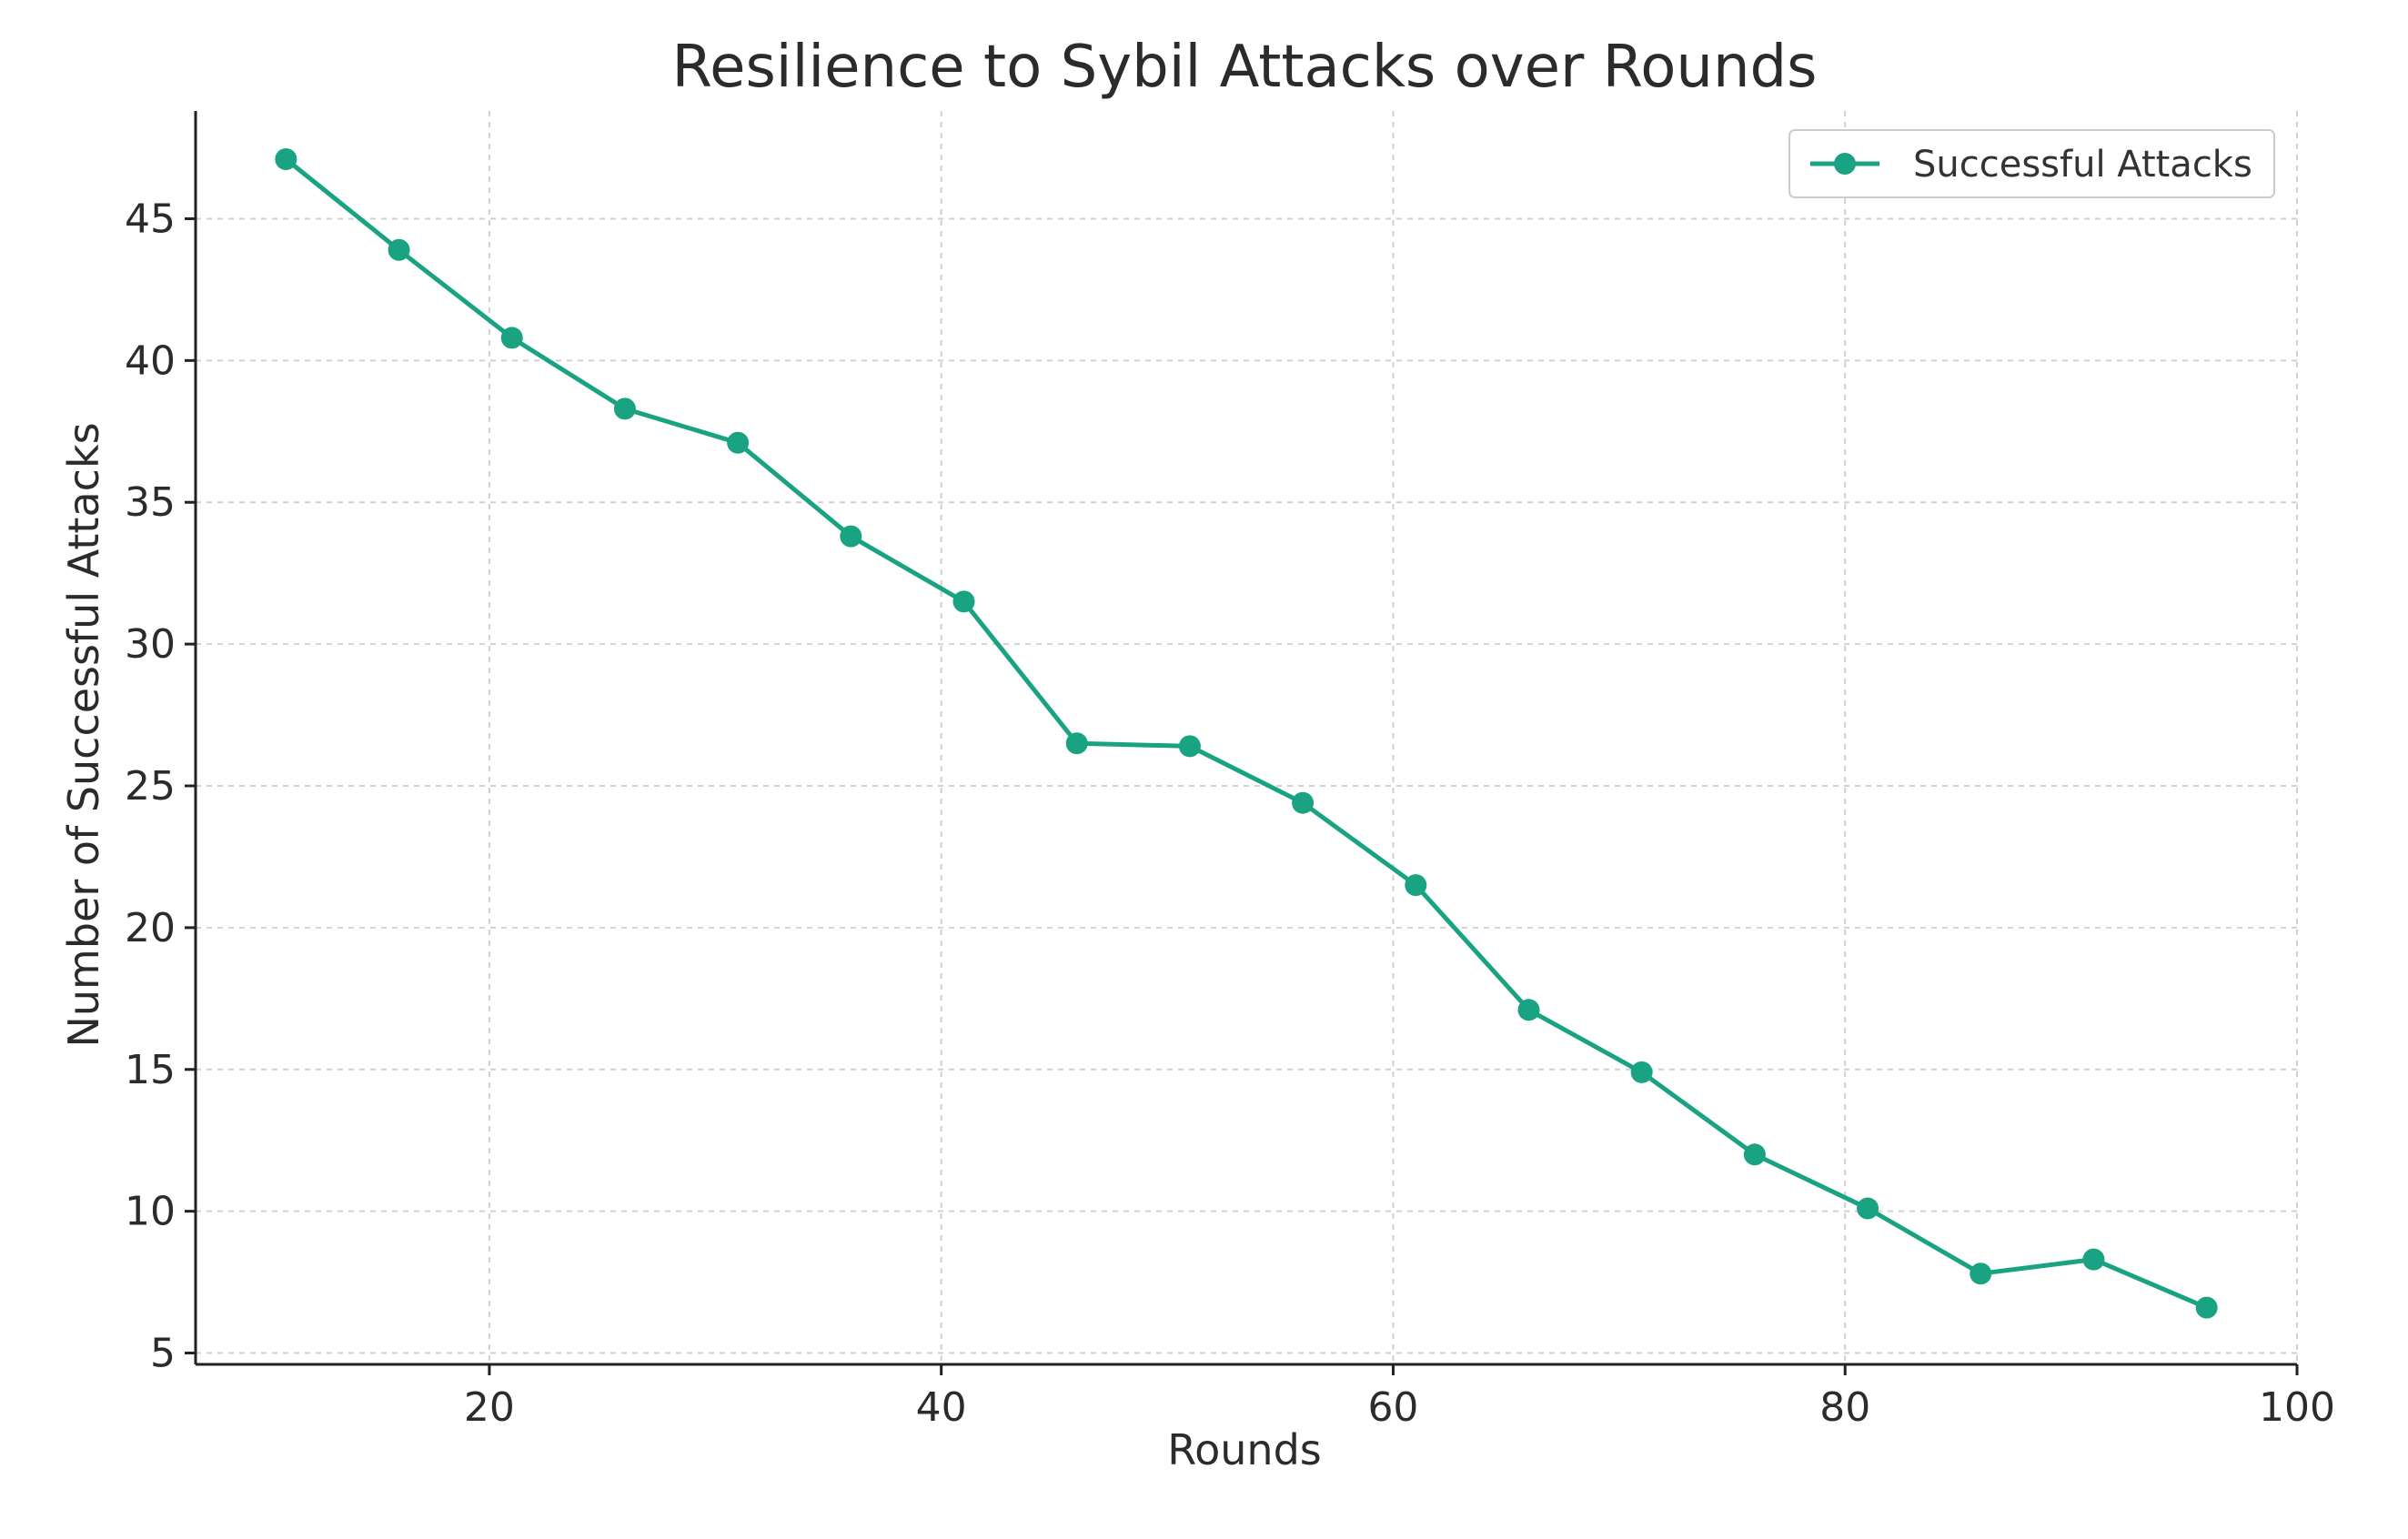  I want to click on y-tick-label: 35, so click(150, 502).